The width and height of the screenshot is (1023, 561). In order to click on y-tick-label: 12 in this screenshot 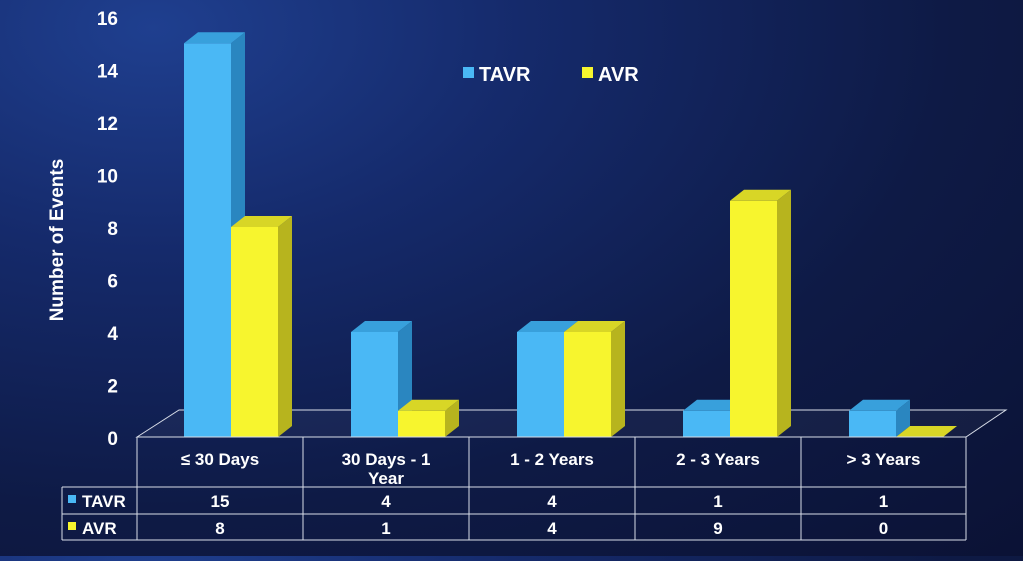, I will do `click(107, 124)`.